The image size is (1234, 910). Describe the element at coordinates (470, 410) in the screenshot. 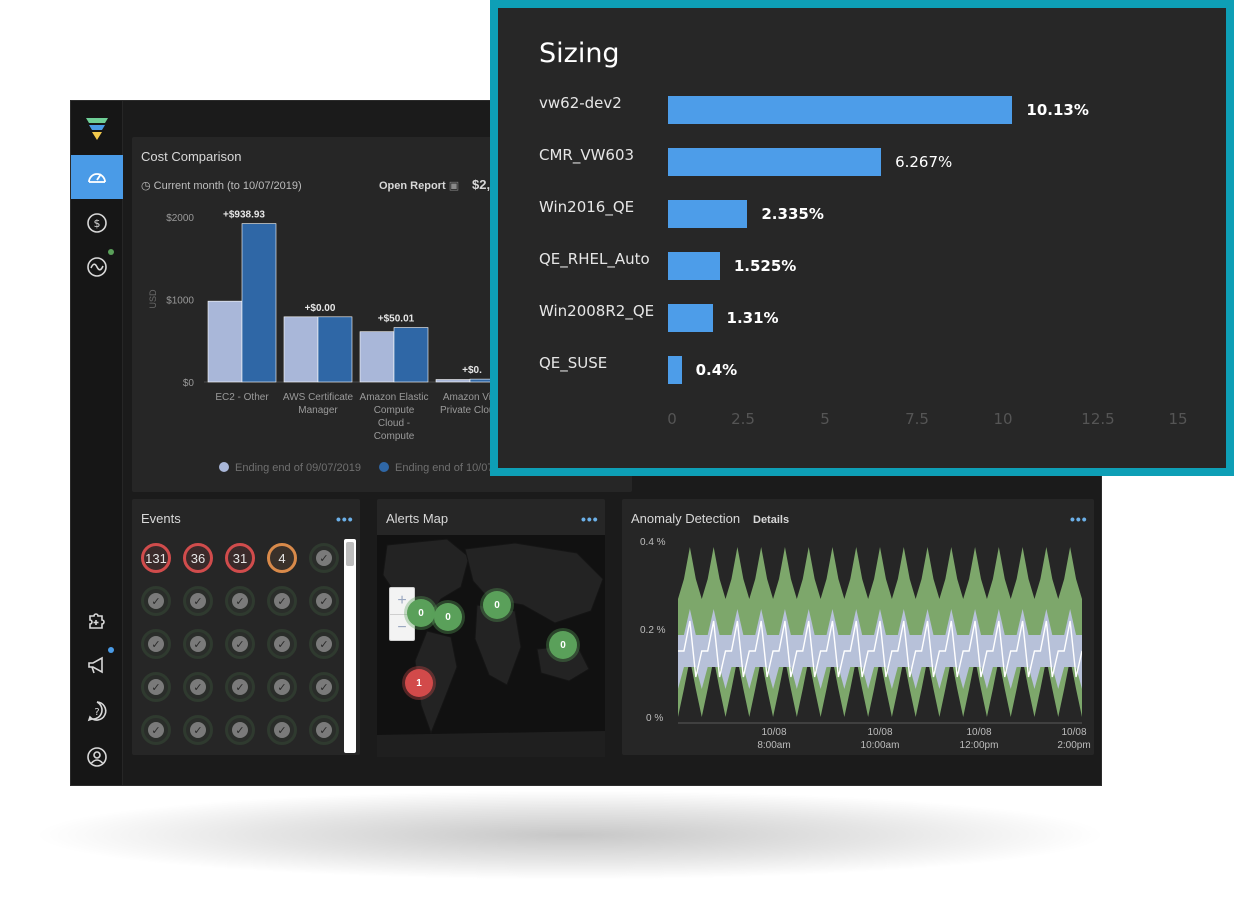

I see `cost-category-label: Private Cloud` at that location.